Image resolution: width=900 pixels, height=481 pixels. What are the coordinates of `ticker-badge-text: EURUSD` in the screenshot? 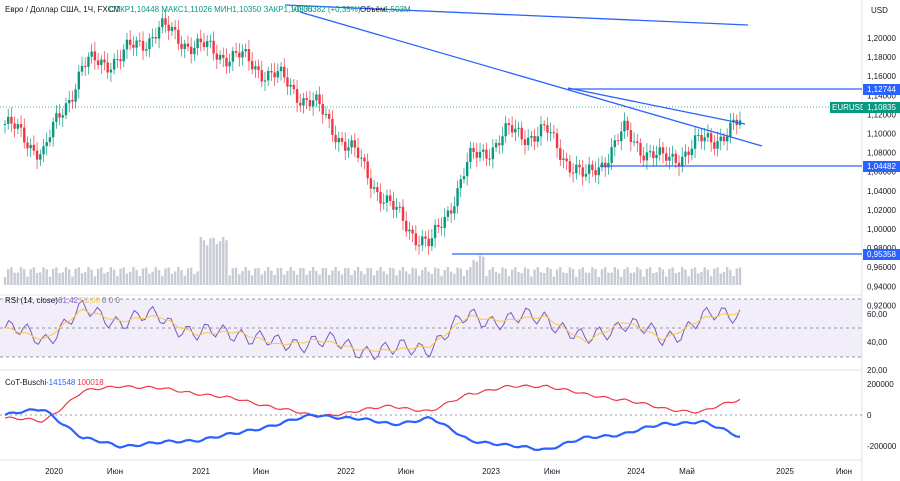 It's located at (849, 107).